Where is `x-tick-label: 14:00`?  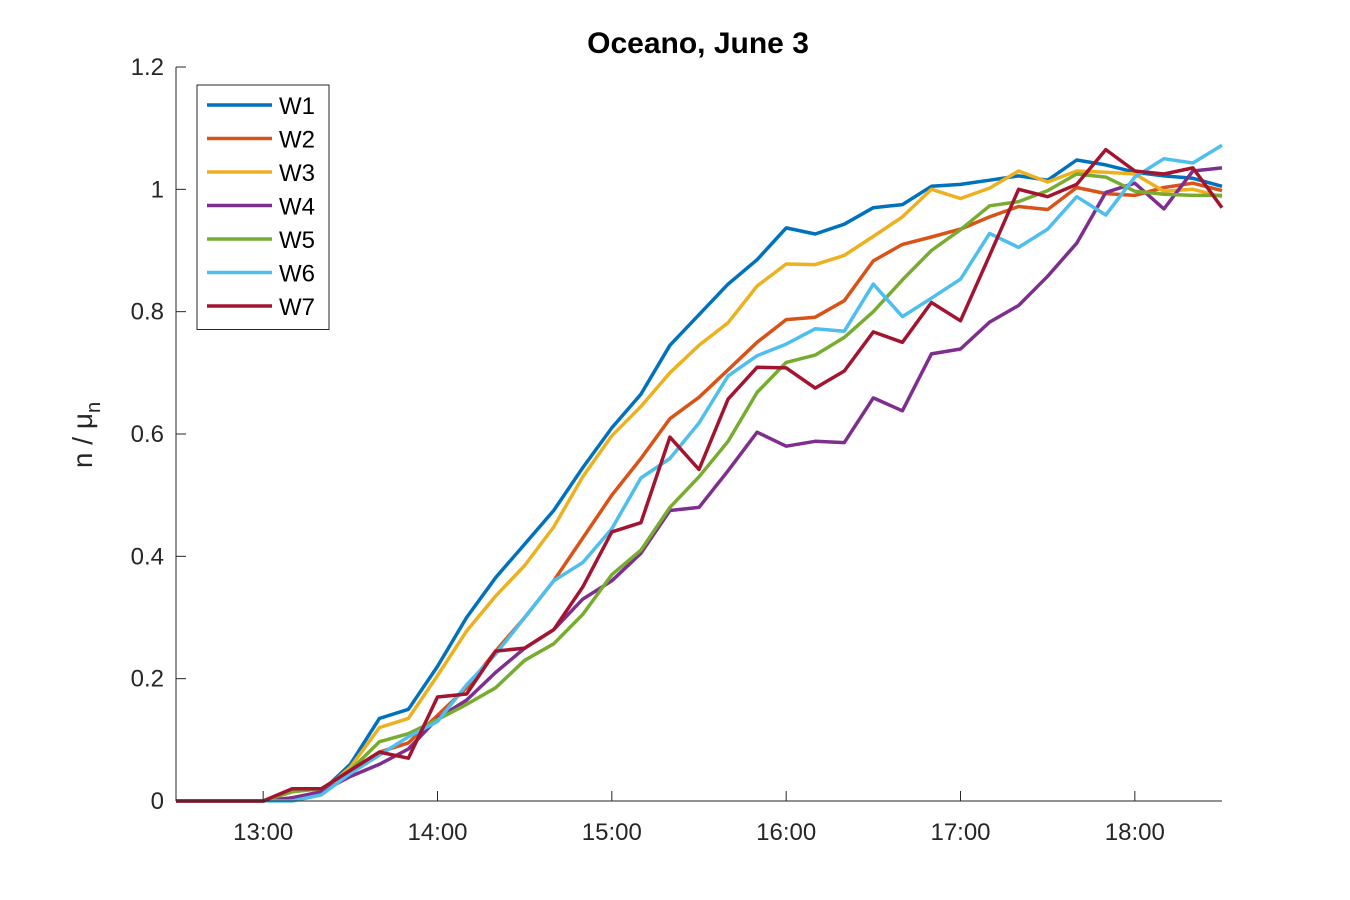
x-tick-label: 14:00 is located at coordinates (437, 832).